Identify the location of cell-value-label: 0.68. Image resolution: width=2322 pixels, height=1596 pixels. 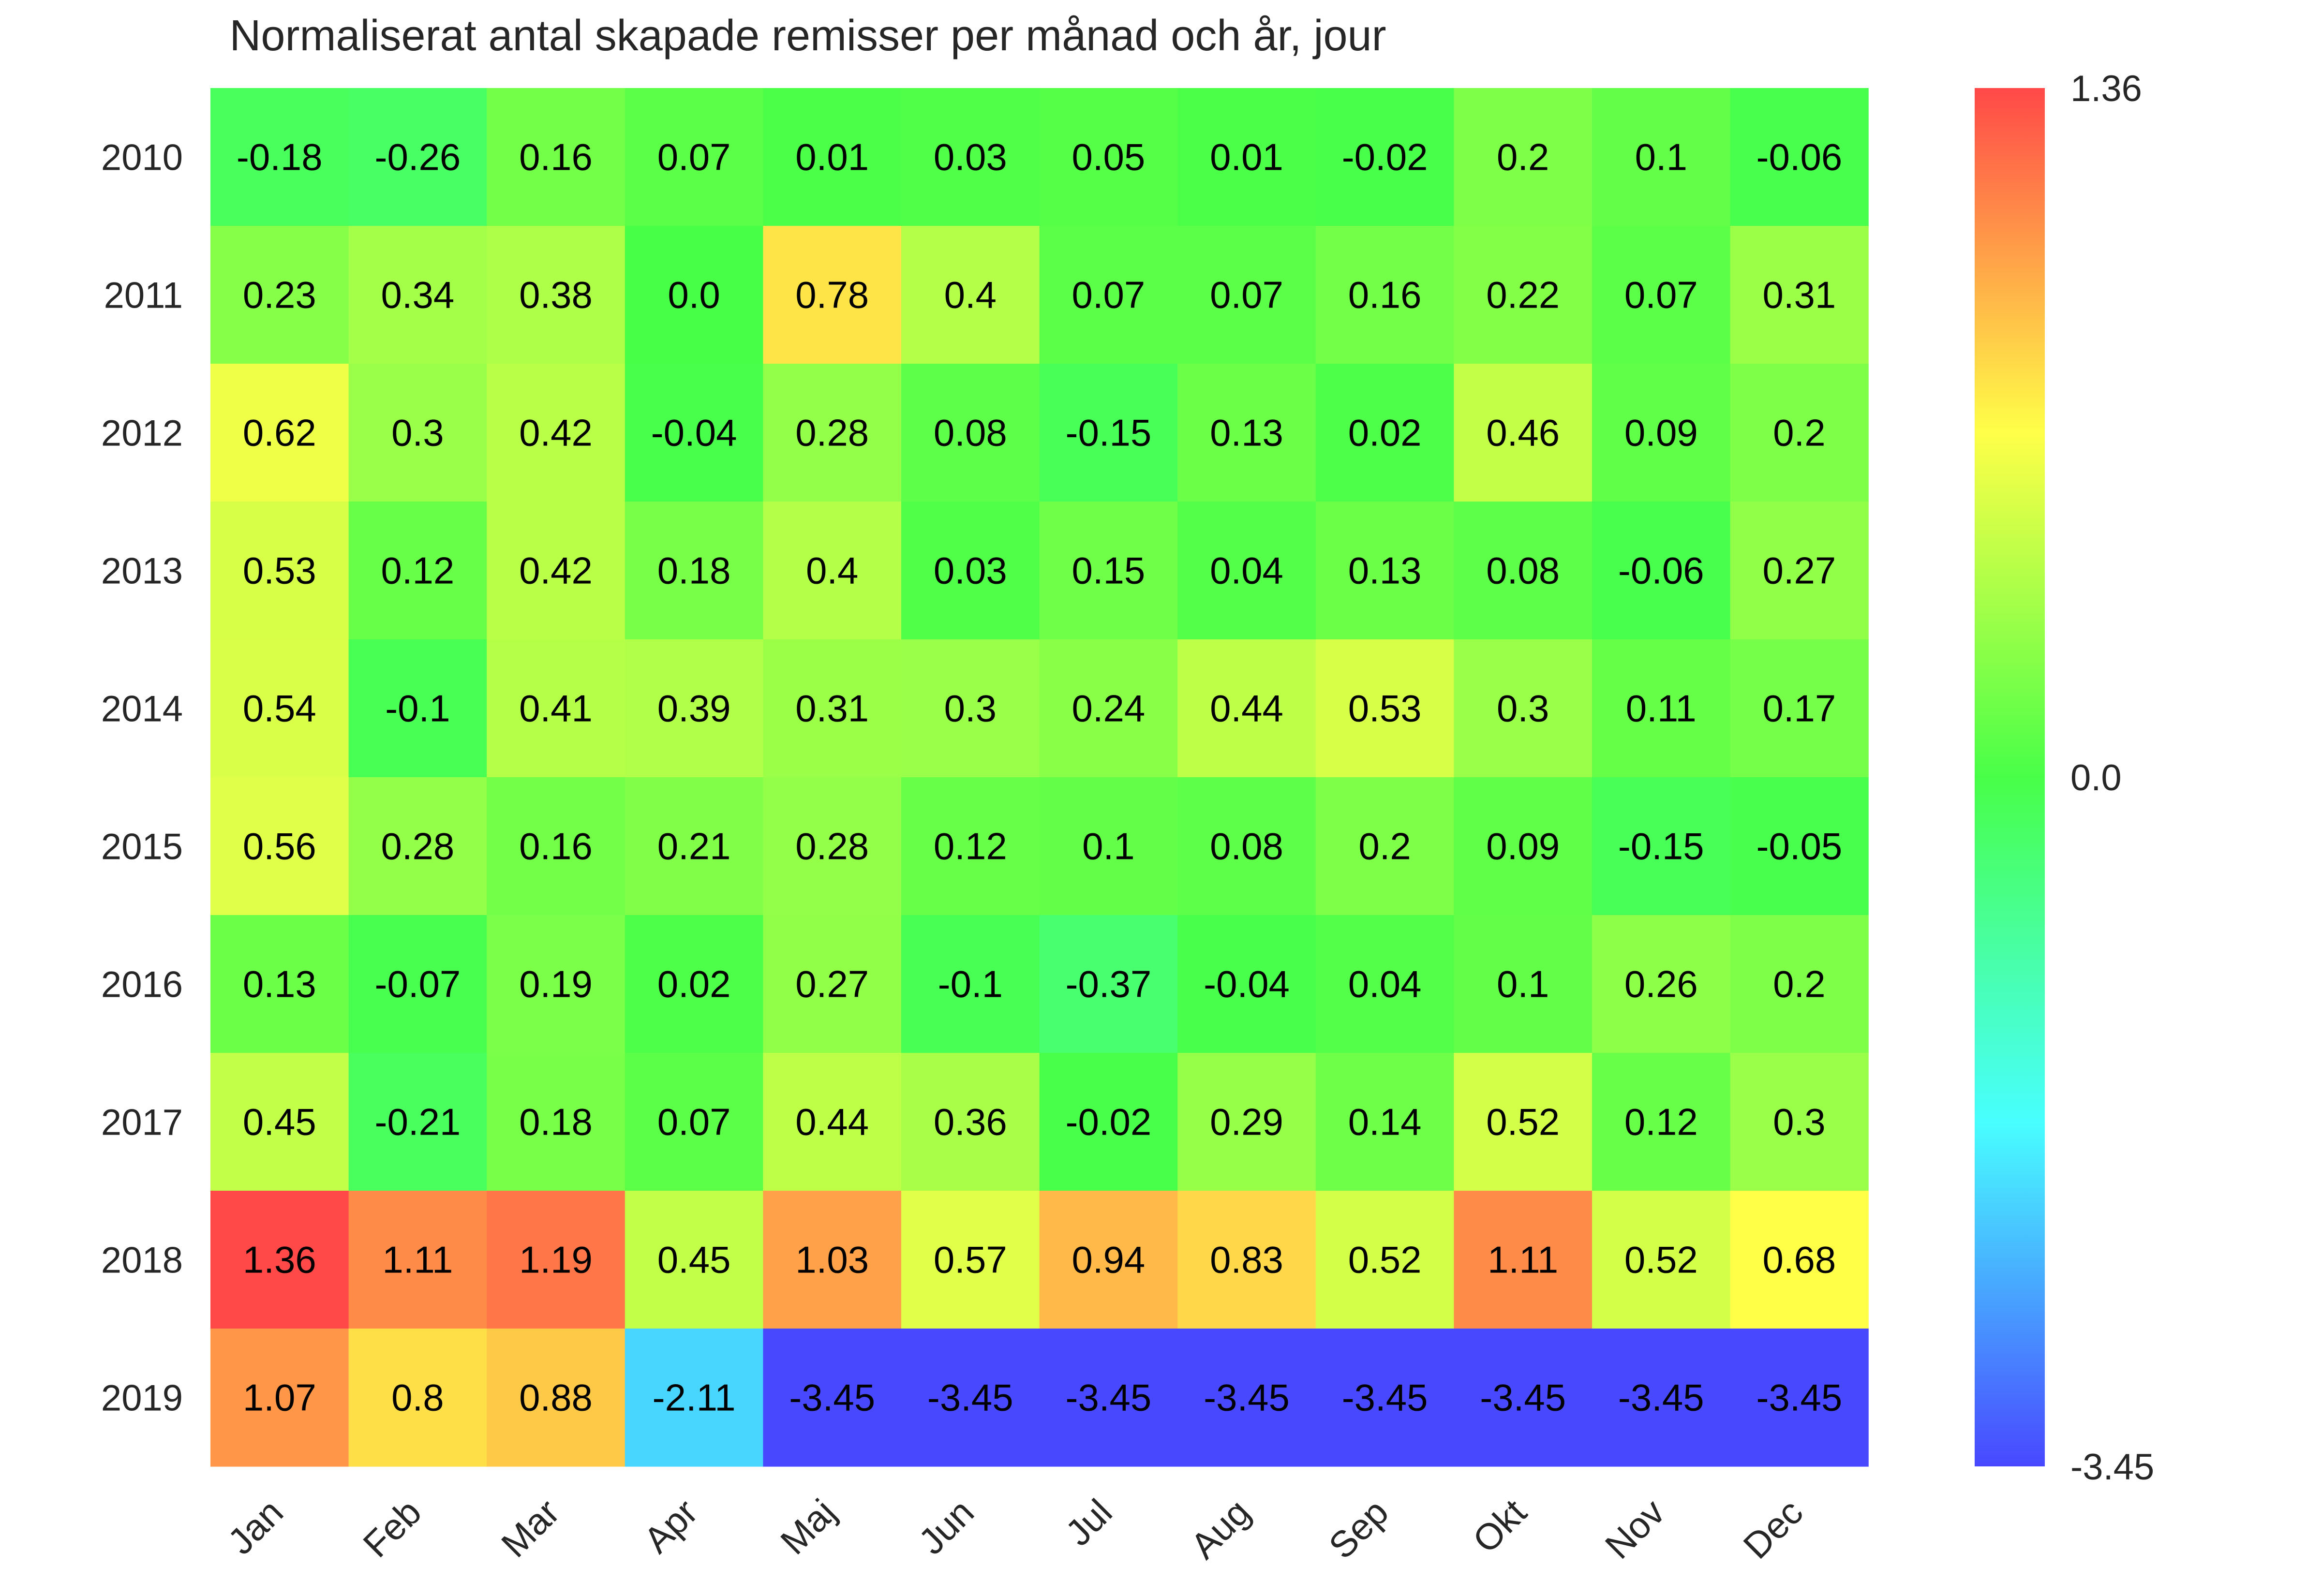
(1799, 1260).